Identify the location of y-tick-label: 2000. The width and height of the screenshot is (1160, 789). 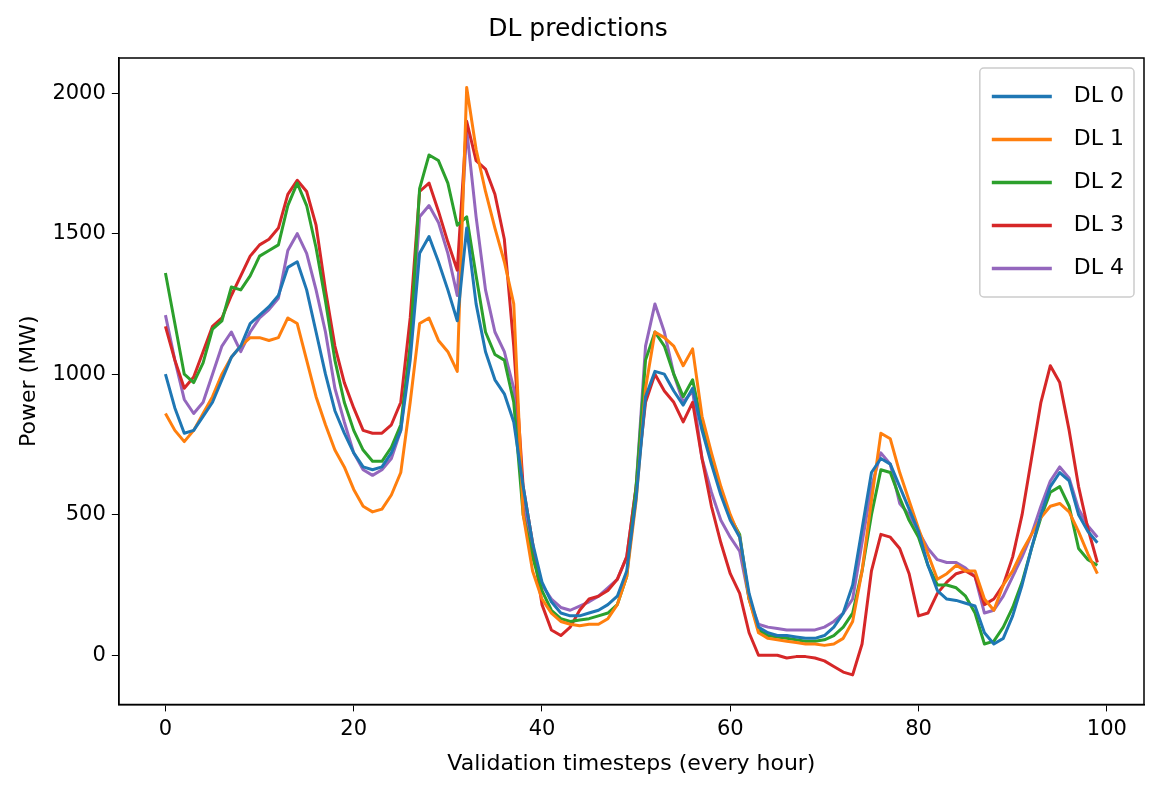
(79, 91).